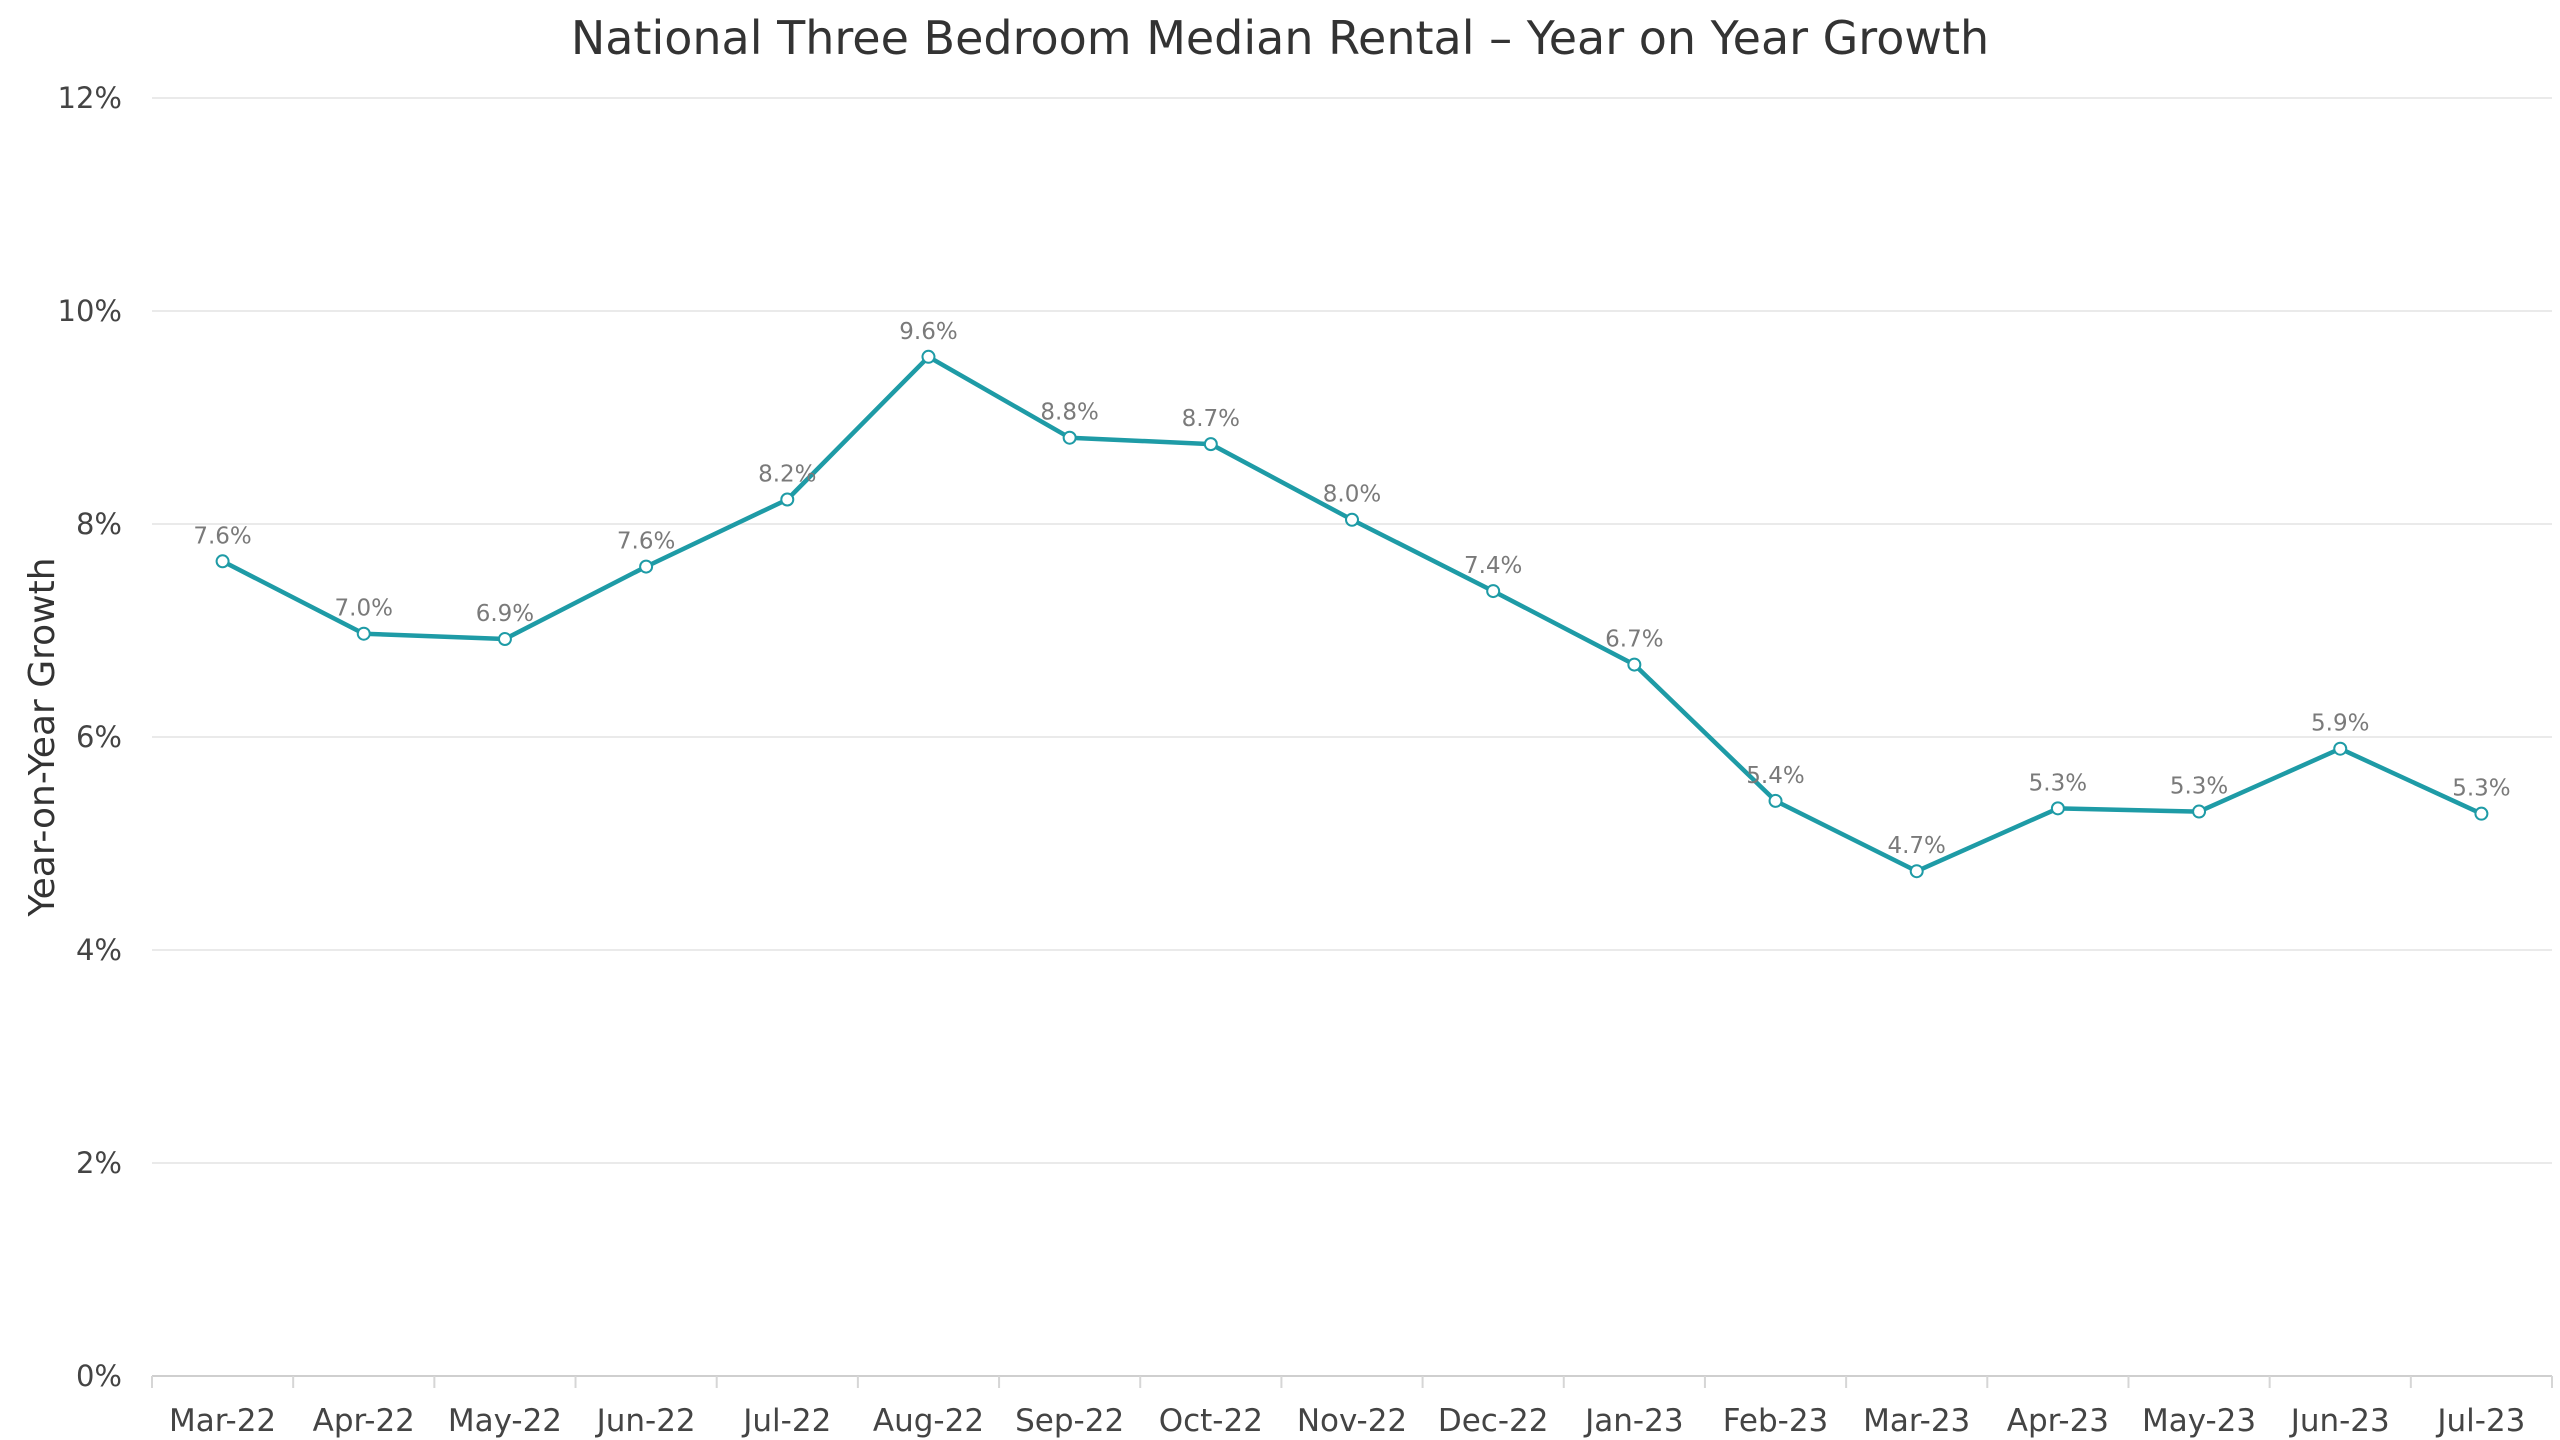 The image size is (2560, 1440). I want to click on y-tick-label: 8%, so click(99, 524).